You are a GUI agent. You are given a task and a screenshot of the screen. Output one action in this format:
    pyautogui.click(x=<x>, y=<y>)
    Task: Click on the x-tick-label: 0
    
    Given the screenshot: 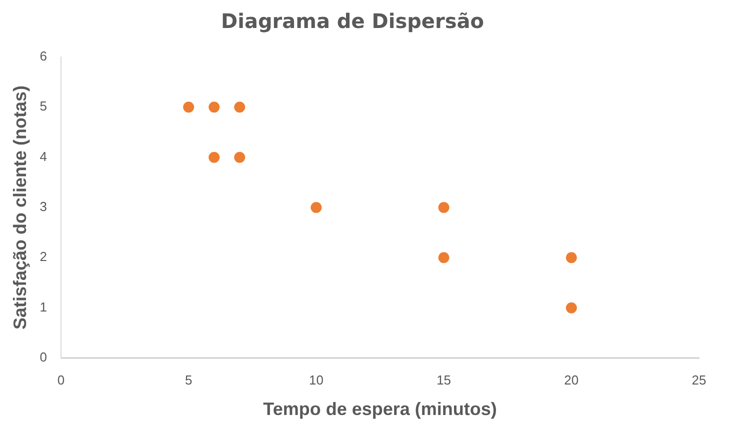 What is the action you would take?
    pyautogui.click(x=61, y=380)
    